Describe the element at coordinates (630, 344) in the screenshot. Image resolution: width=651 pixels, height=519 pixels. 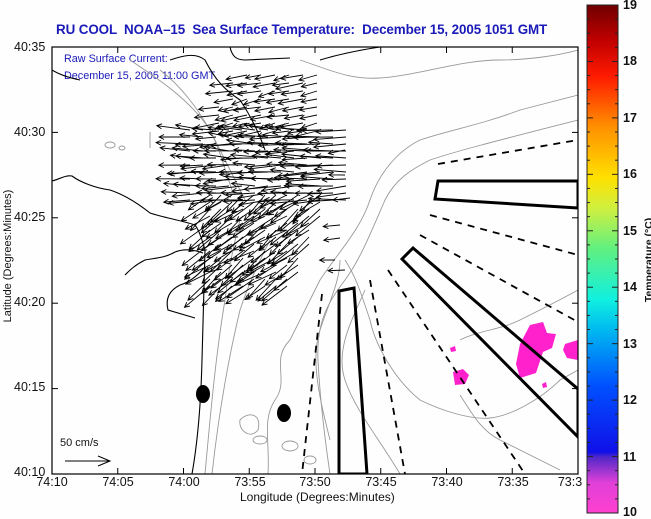
I see `colorbar-tick-label: 13` at that location.